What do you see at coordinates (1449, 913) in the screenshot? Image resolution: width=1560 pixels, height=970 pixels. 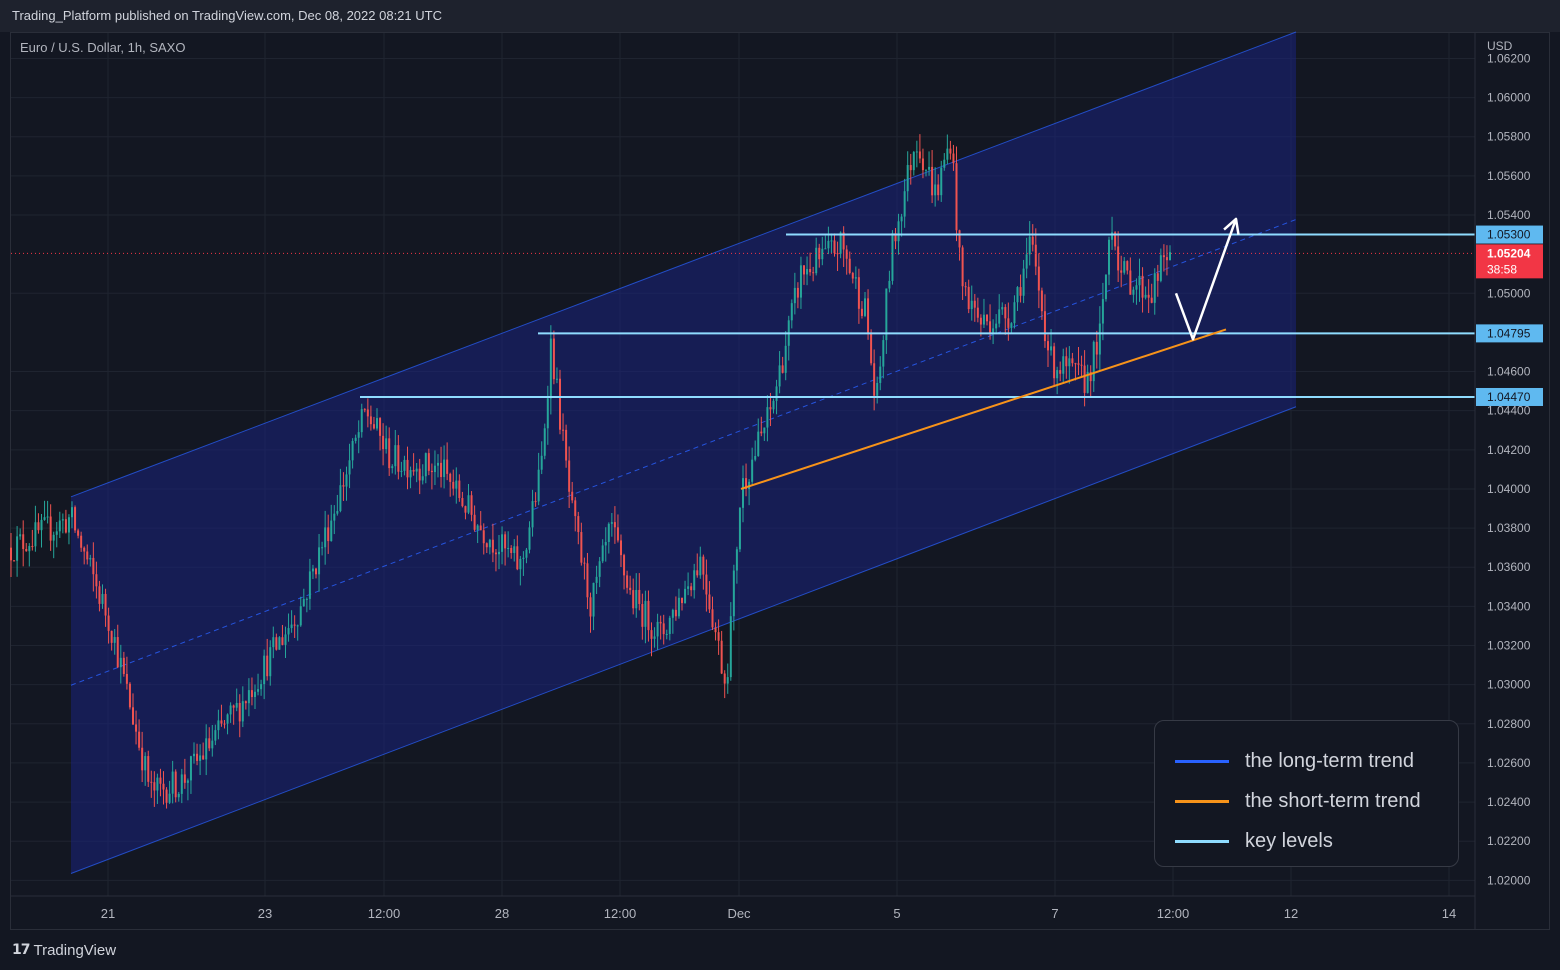 I see `time-tick-label: 14` at bounding box center [1449, 913].